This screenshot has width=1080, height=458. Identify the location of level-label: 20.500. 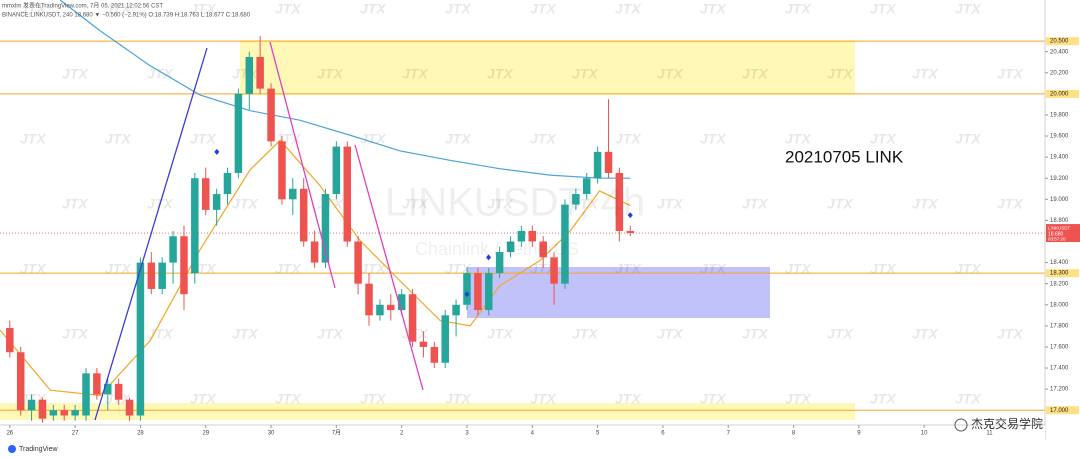
(1059, 42).